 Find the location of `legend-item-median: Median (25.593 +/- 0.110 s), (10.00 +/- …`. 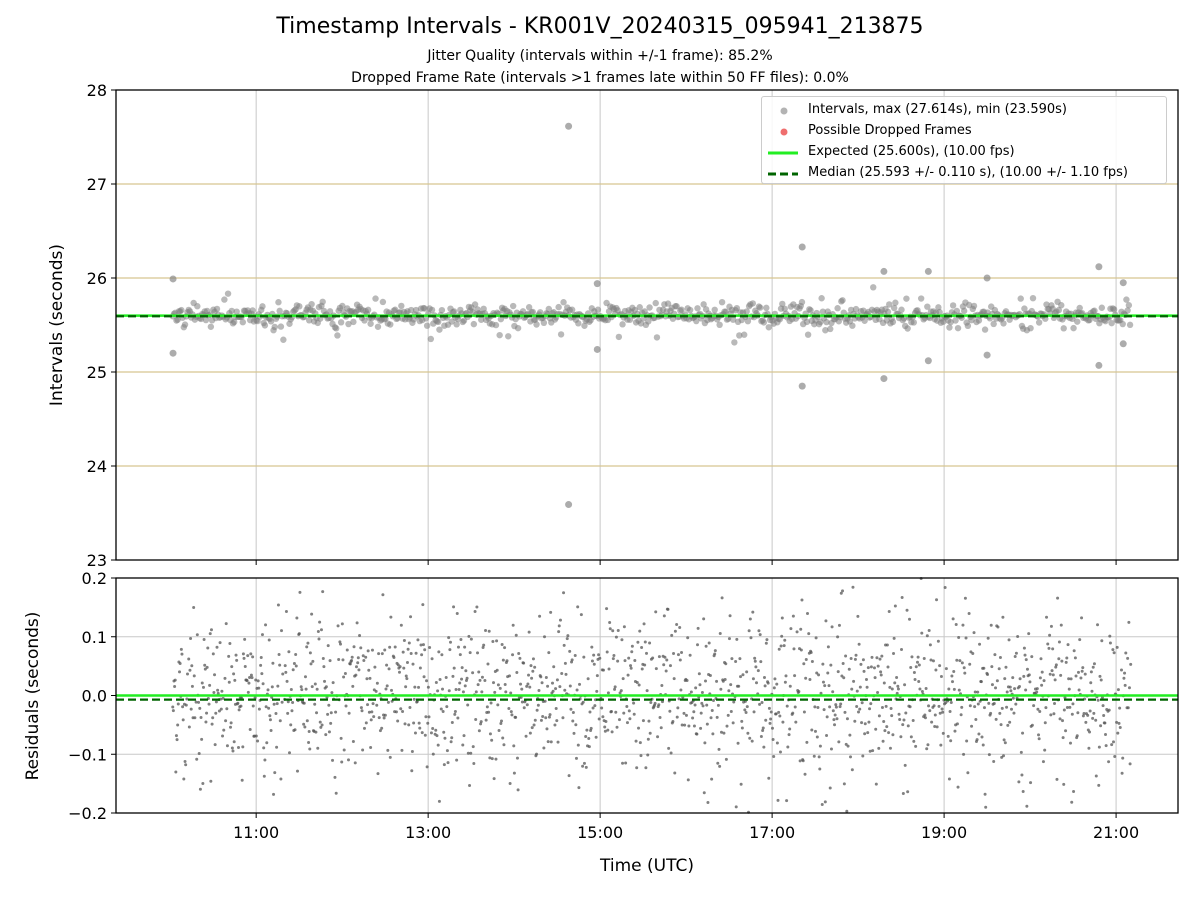

legend-item-median: Median (25.593 +/- 0.110 s), (10.00 +/- … is located at coordinates (964, 174).